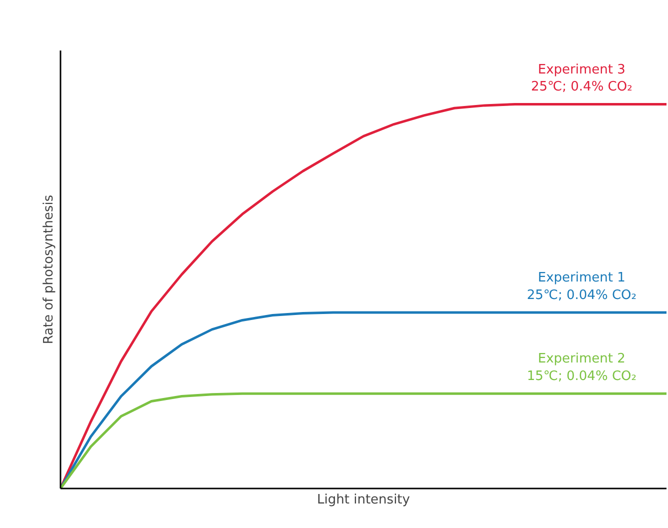 The width and height of the screenshot is (668, 528). I want to click on y-axis-title: Rate of photosynthesis, so click(49, 269).